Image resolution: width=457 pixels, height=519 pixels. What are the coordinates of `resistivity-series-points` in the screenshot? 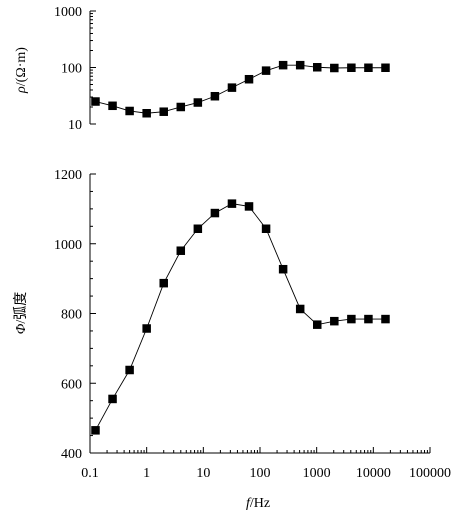 It's located at (240, 89).